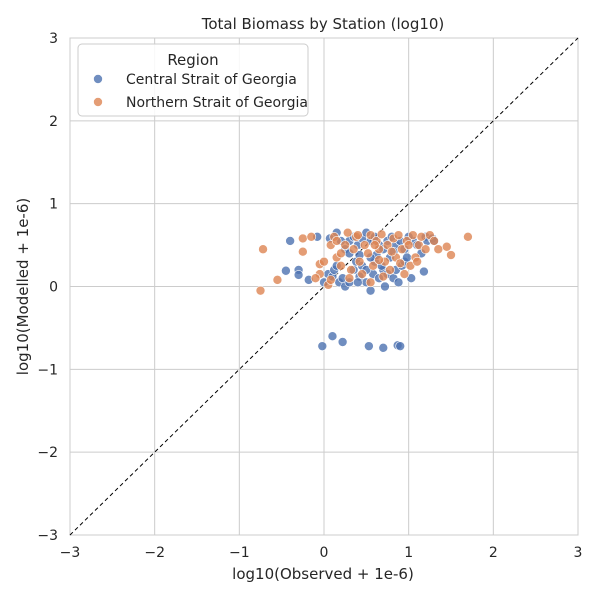 The height and width of the screenshot is (600, 600). I want to click on legend-label-northern: Northern Strait of Georgia, so click(217, 103).